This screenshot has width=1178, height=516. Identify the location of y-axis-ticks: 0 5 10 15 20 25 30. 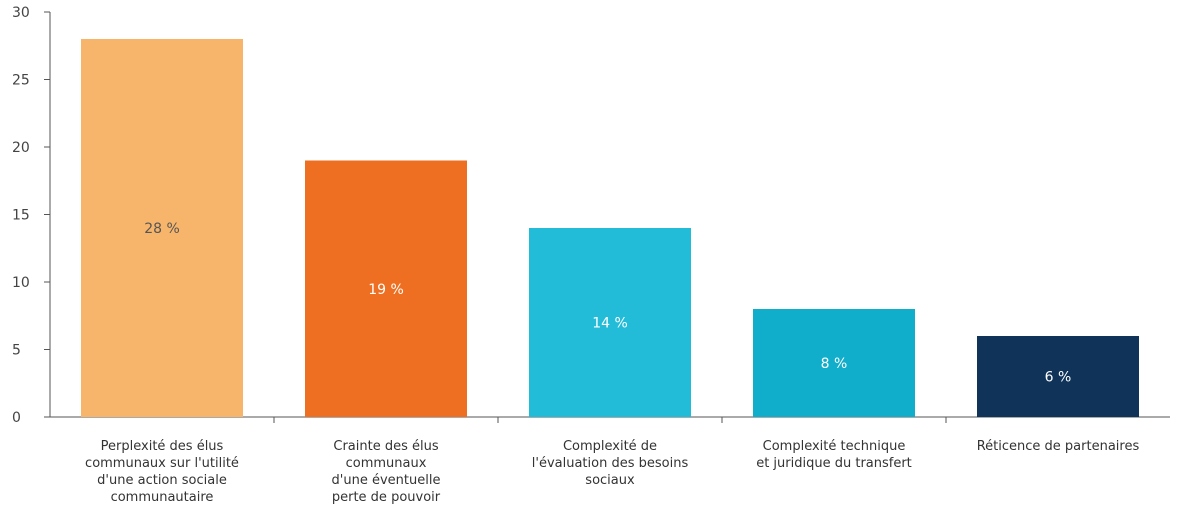
(31, 215).